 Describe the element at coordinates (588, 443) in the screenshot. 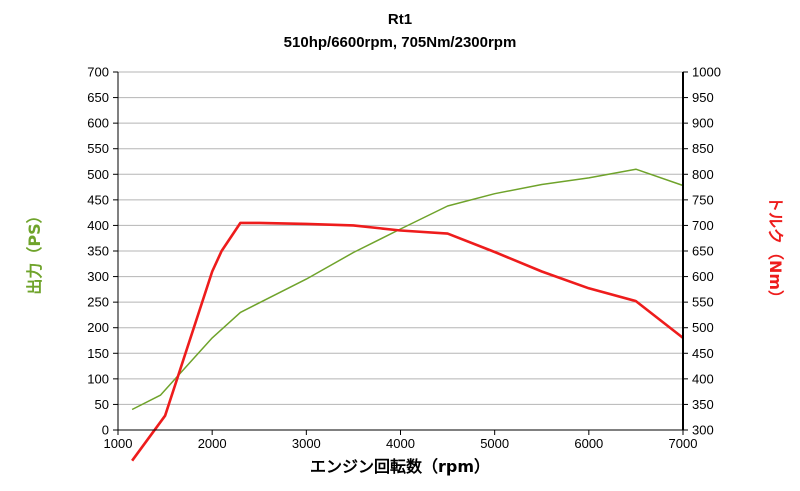

I see `x-tick-label: 6000` at that location.